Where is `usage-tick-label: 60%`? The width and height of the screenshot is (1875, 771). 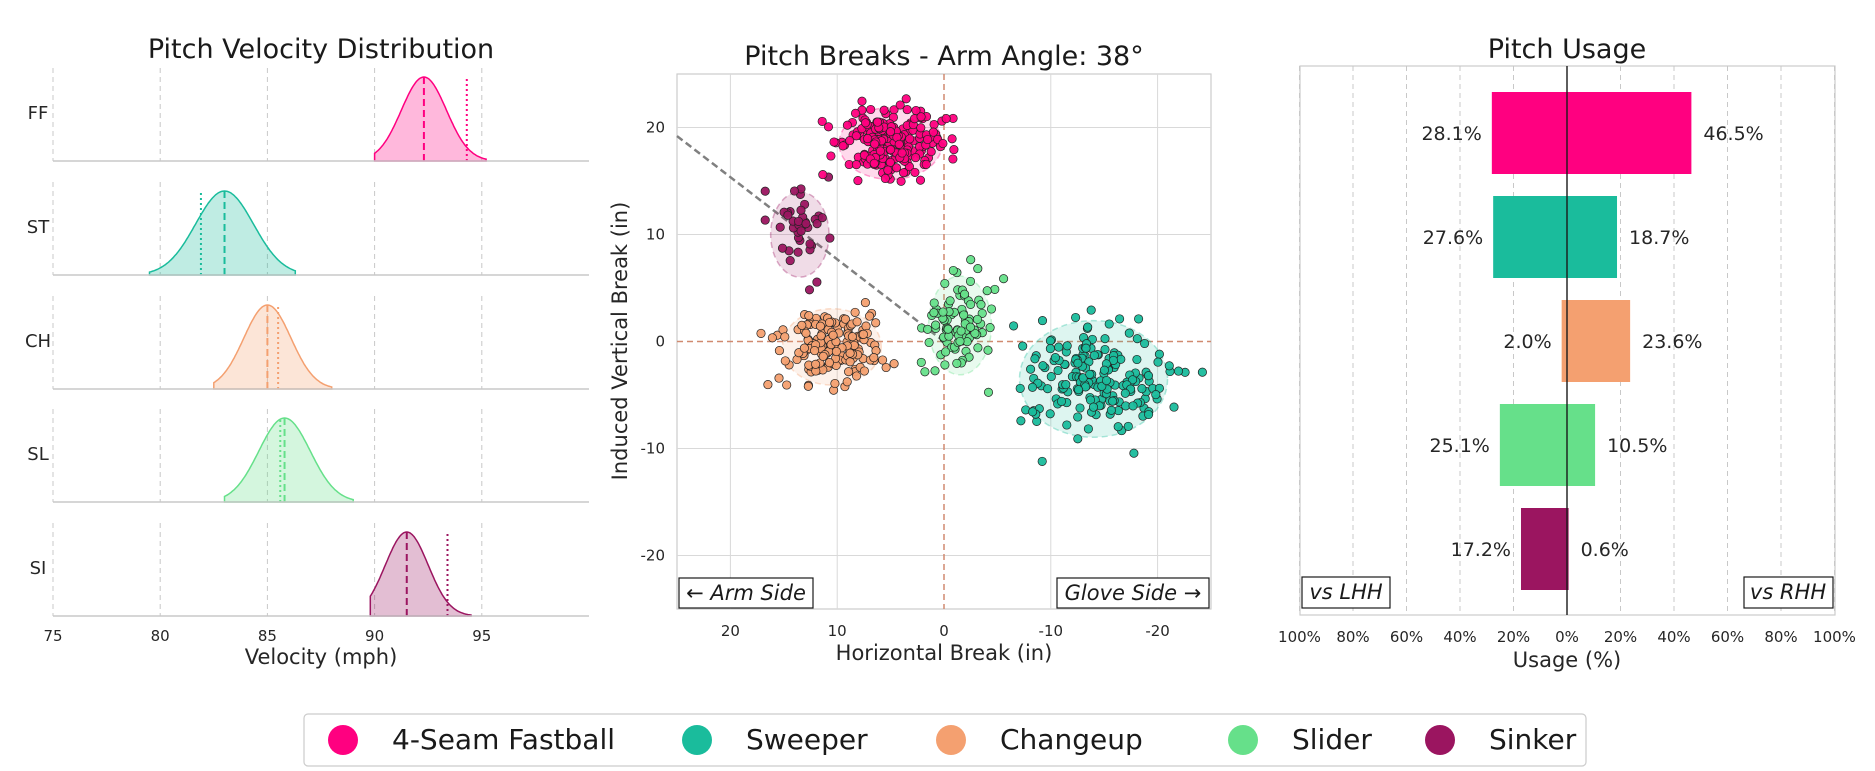
usage-tick-label: 60% is located at coordinates (1406, 637).